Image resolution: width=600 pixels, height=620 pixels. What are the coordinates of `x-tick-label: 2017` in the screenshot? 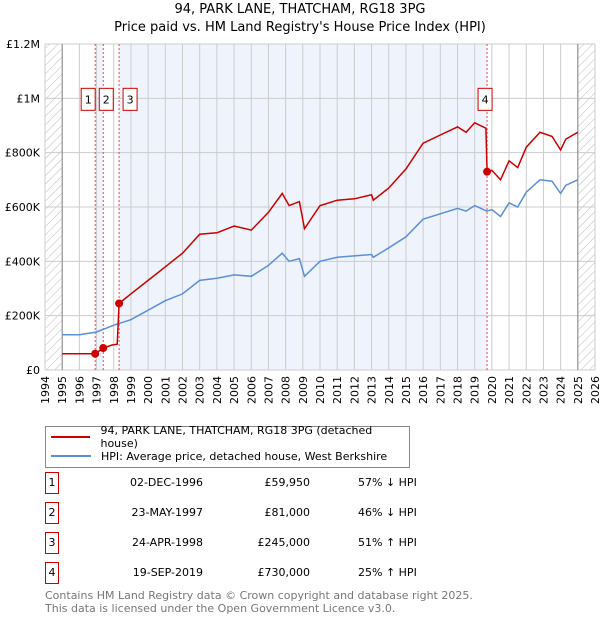 It's located at (440, 390).